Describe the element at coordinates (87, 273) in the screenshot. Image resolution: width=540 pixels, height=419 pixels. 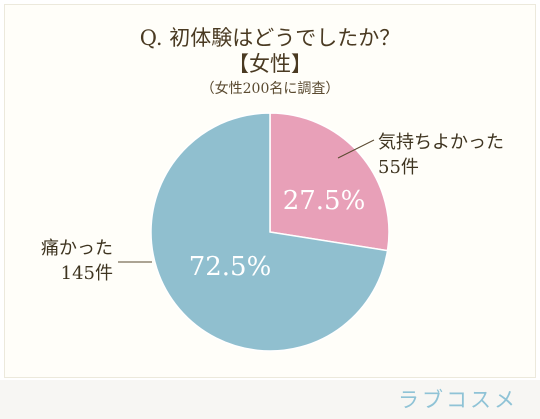
I see `count-label-painful: 145件` at that location.